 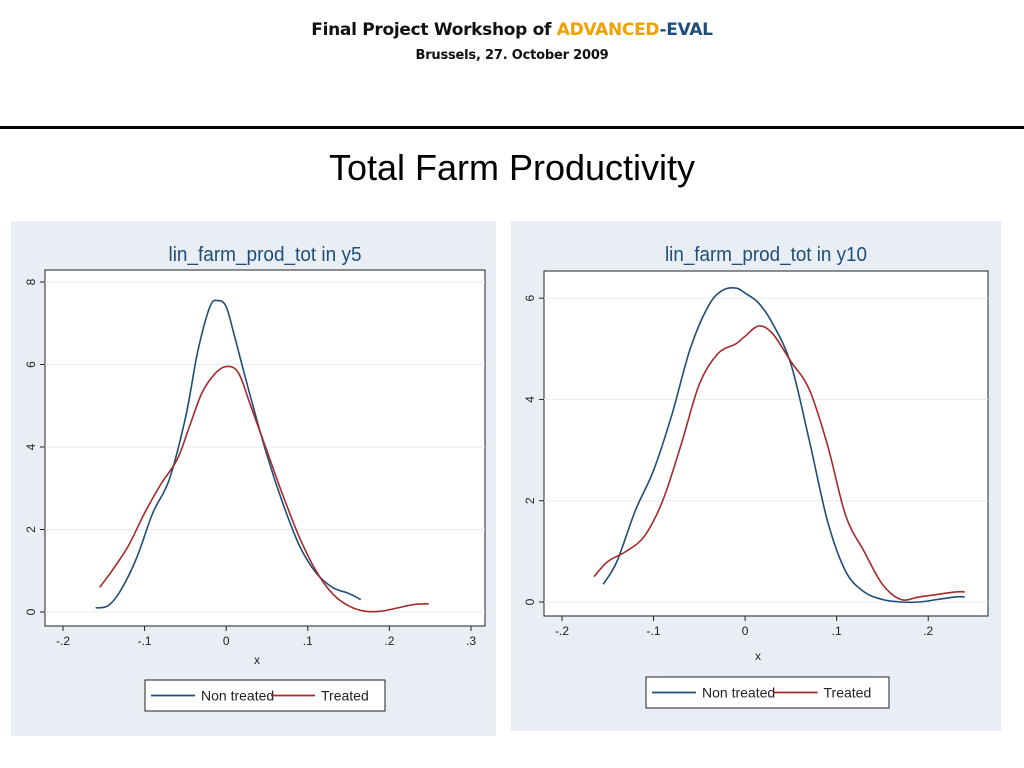 What do you see at coordinates (265, 255) in the screenshot?
I see `chart-title: lin_farm_prod_tot in y5` at bounding box center [265, 255].